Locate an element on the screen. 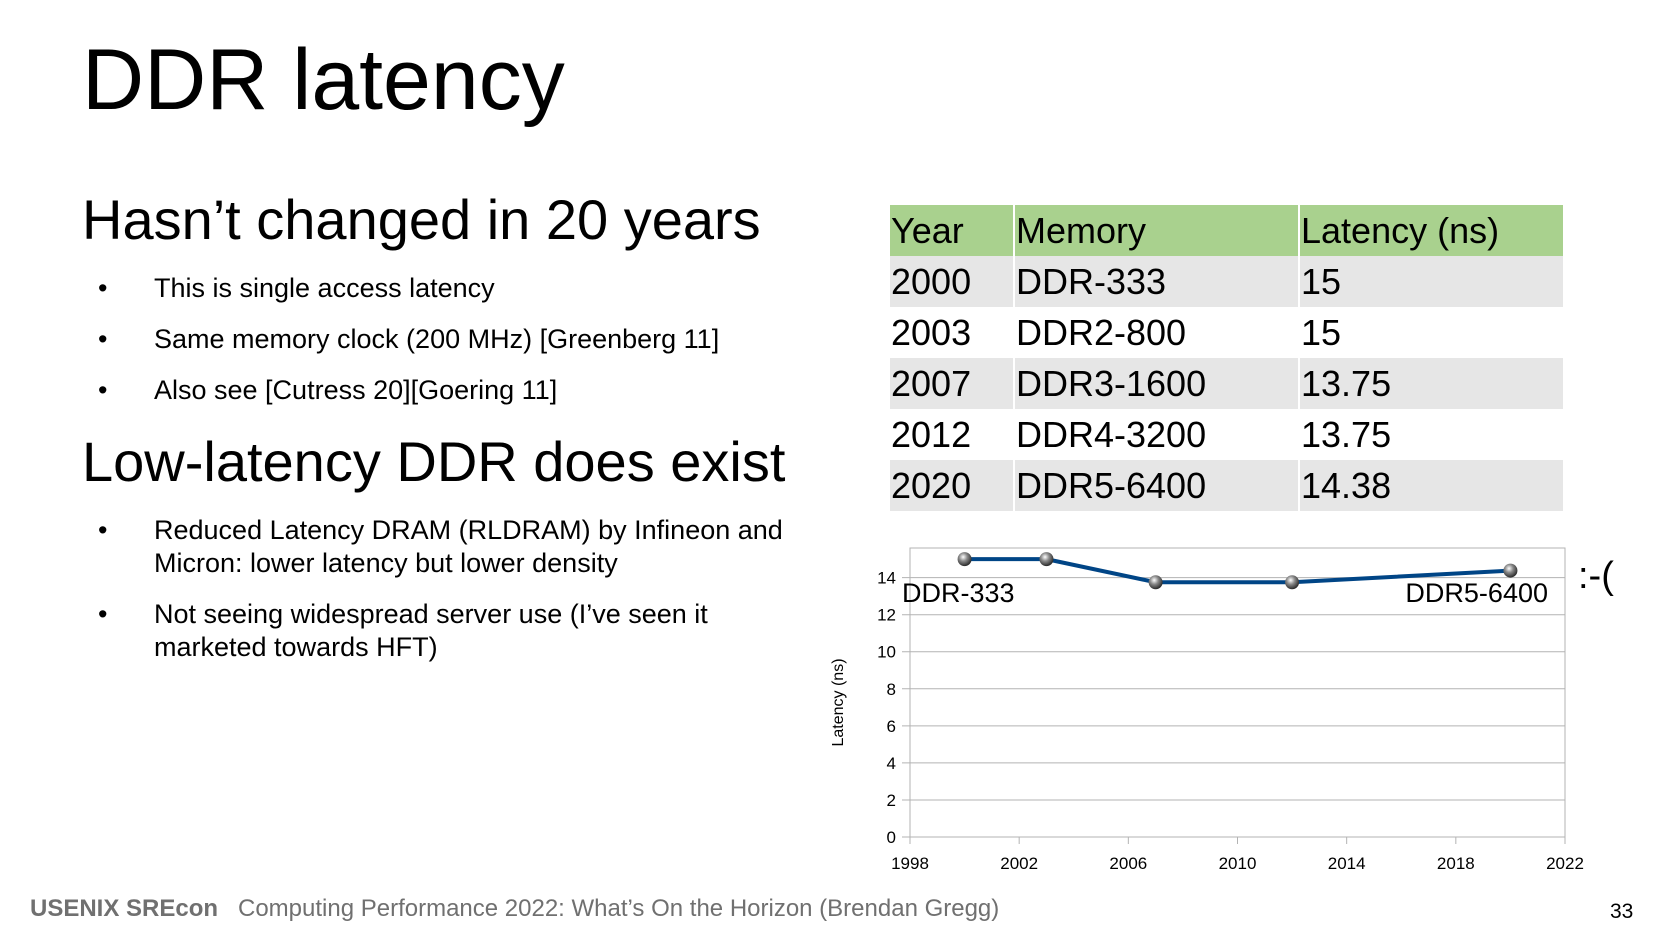 The width and height of the screenshot is (1654, 931). slide-title: DDR latency is located at coordinates (323, 80).